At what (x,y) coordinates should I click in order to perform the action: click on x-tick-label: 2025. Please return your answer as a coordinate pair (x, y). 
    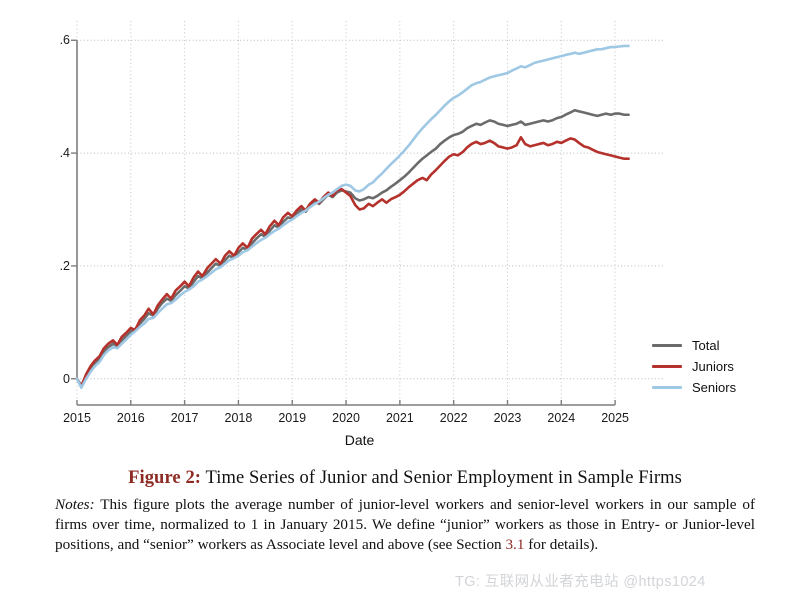
    Looking at the image, I should click on (615, 418).